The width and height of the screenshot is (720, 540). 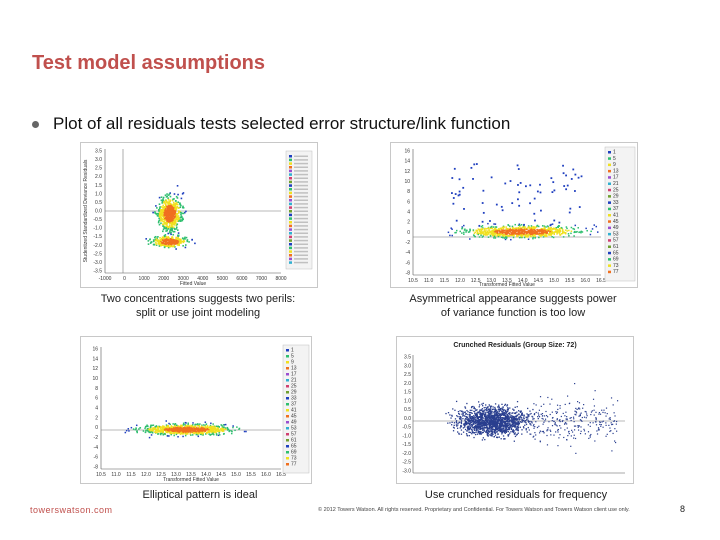 I want to click on p1-ytick-4: 1.5, so click(x=98, y=186).